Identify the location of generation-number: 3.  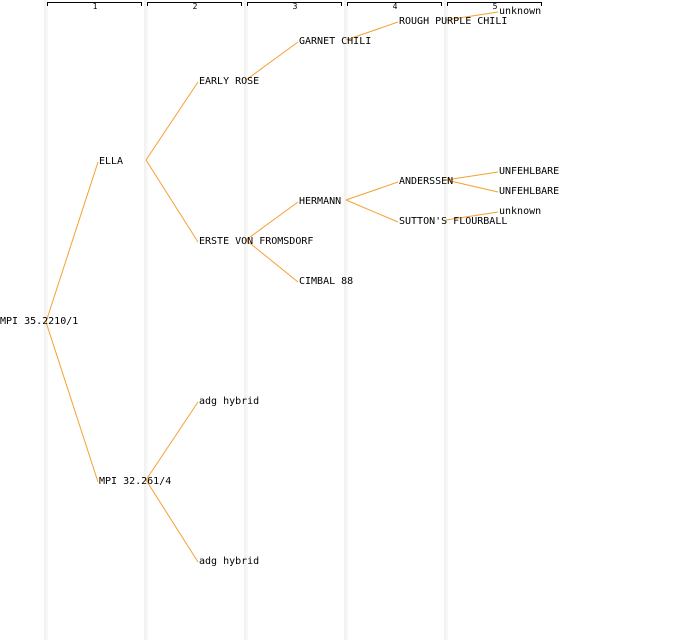
(295, 6).